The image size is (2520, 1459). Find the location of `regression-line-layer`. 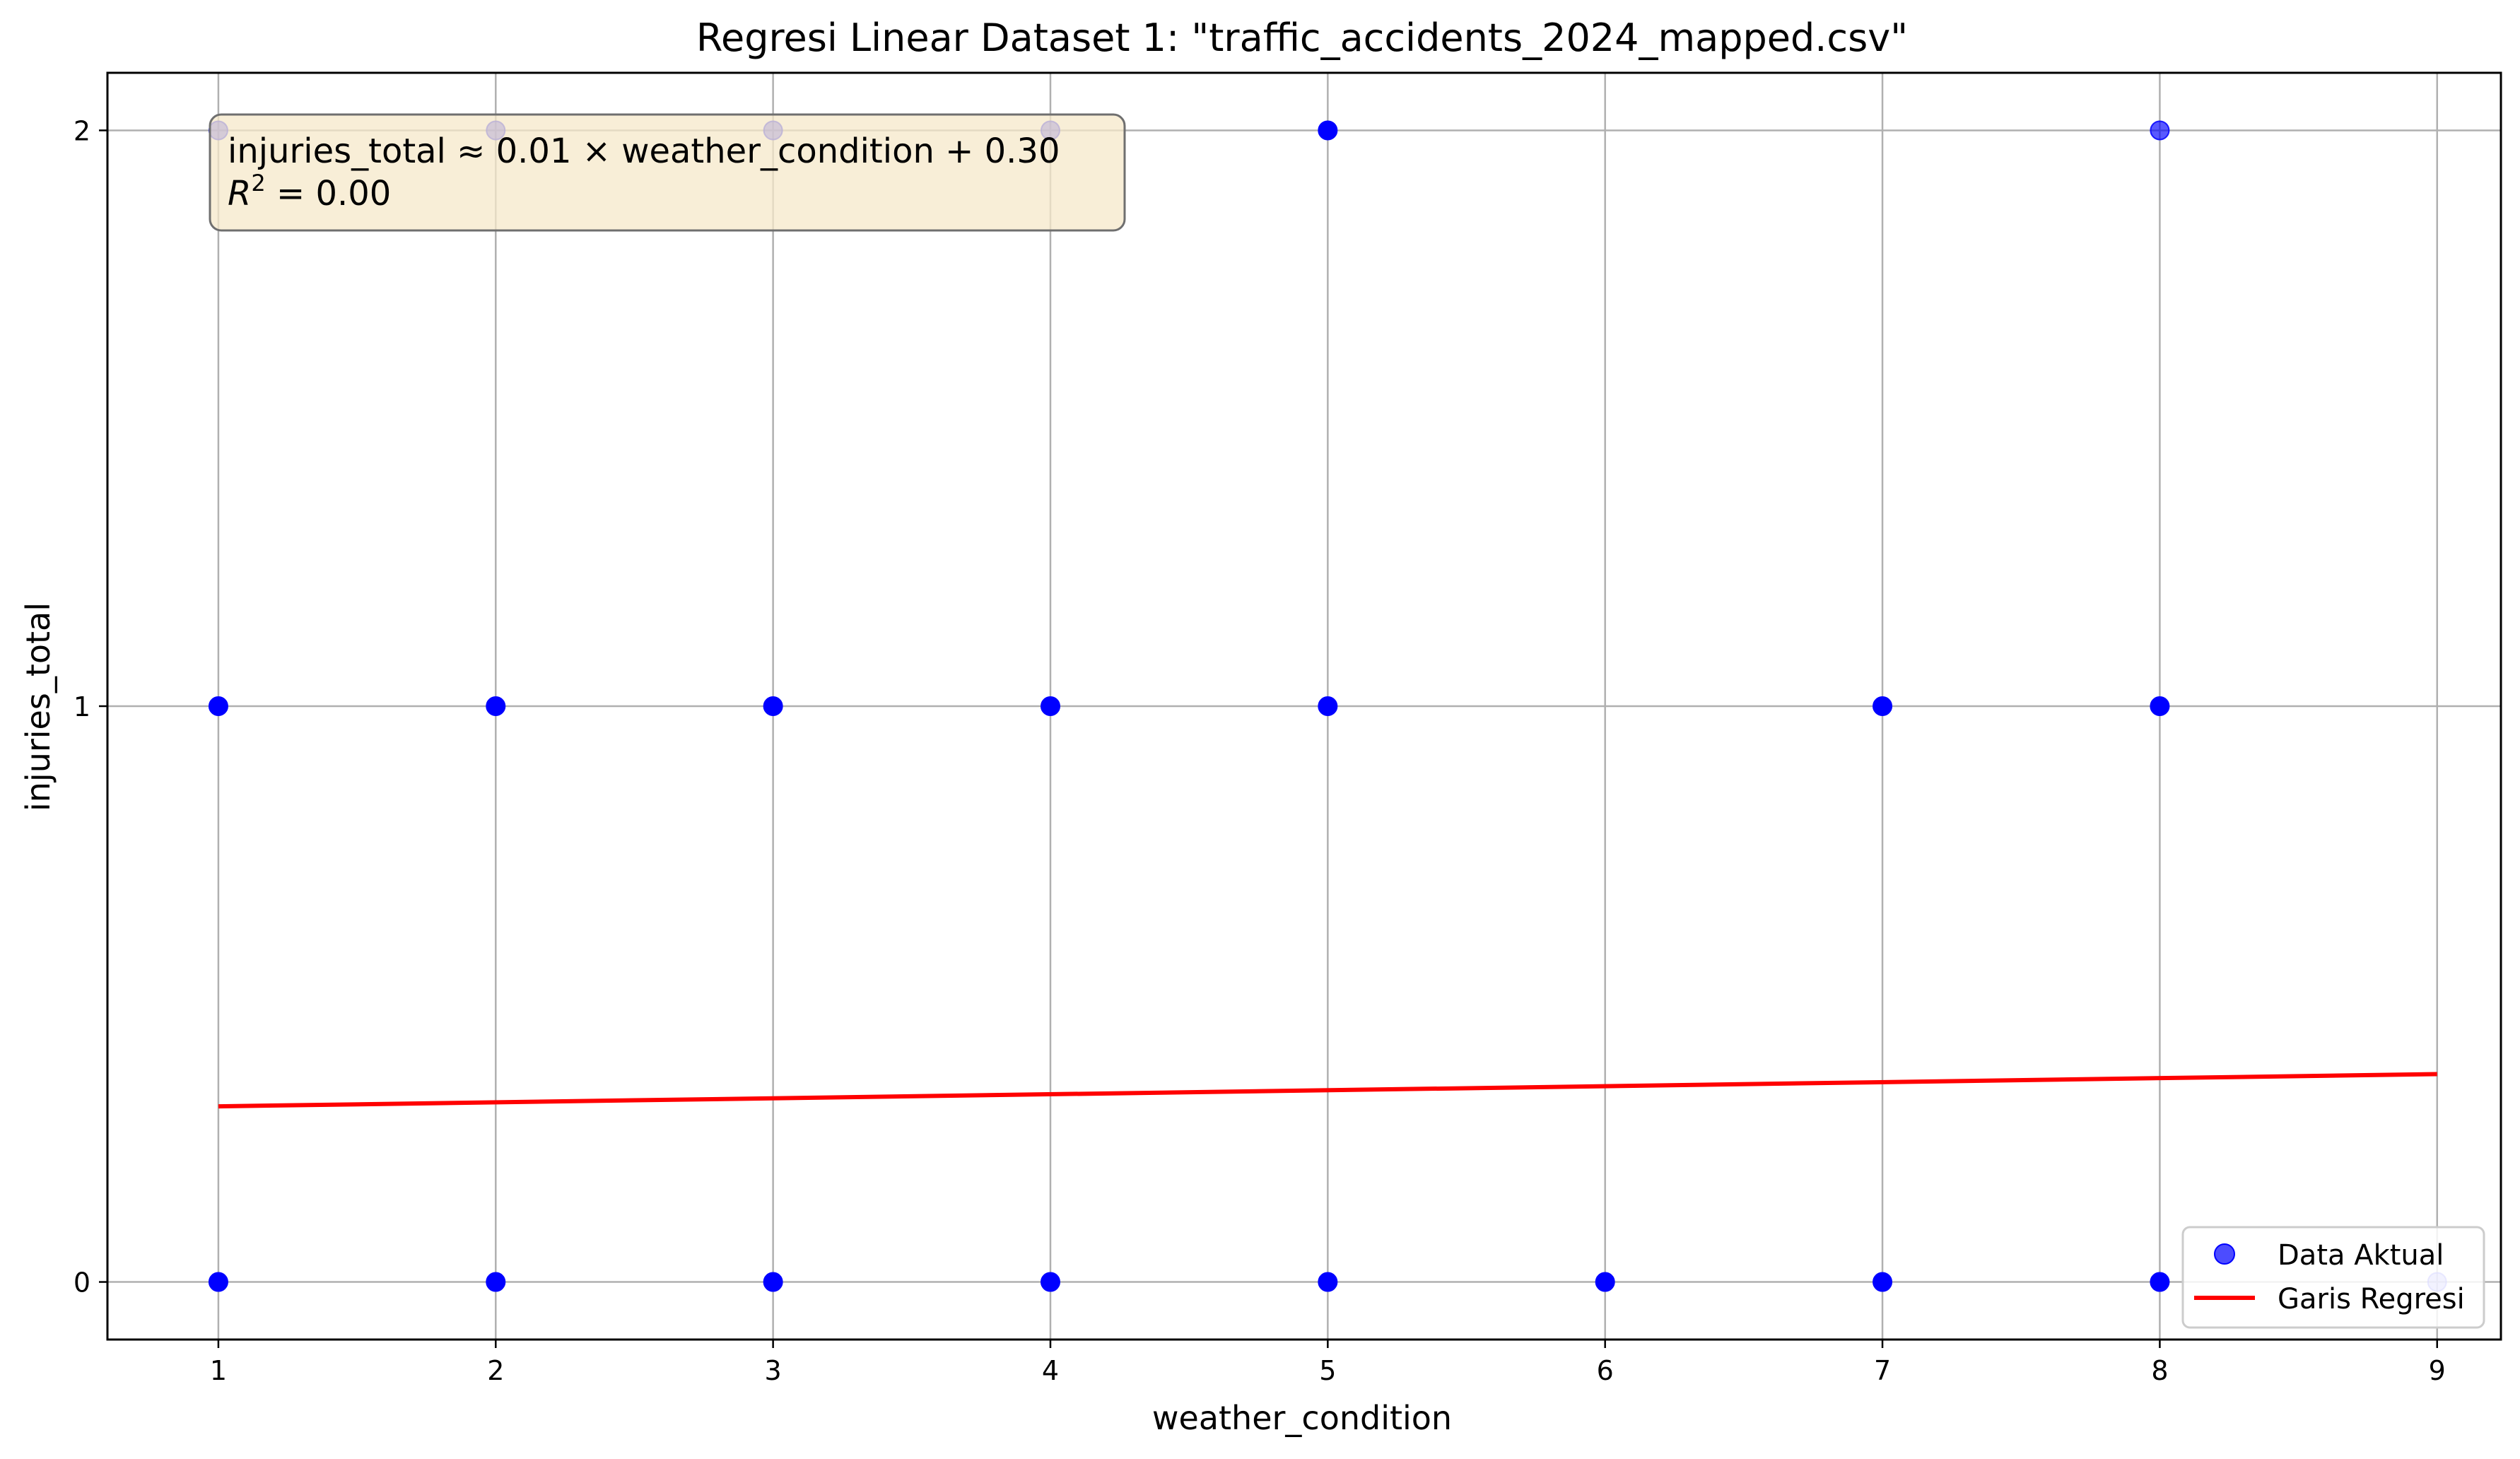

regression-line-layer is located at coordinates (1327, 1090).